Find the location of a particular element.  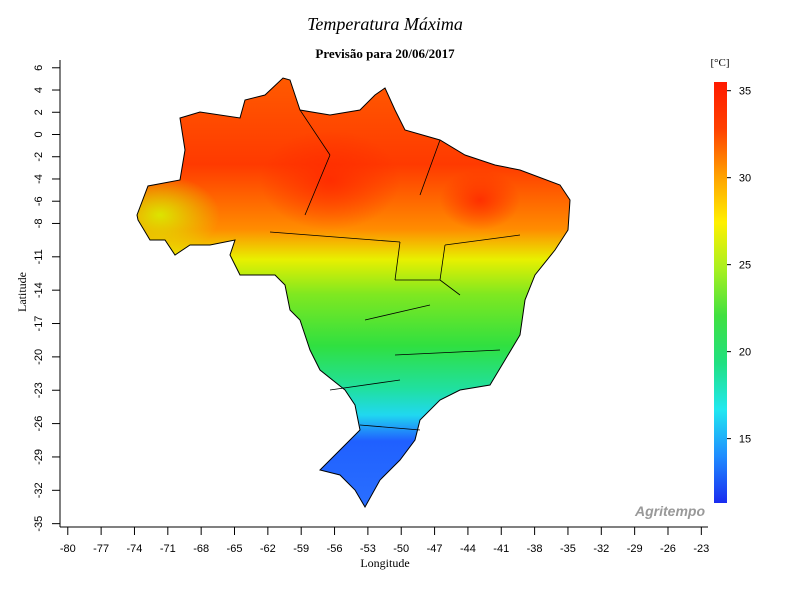

x-tick-label: -59 is located at coordinates (301, 549).